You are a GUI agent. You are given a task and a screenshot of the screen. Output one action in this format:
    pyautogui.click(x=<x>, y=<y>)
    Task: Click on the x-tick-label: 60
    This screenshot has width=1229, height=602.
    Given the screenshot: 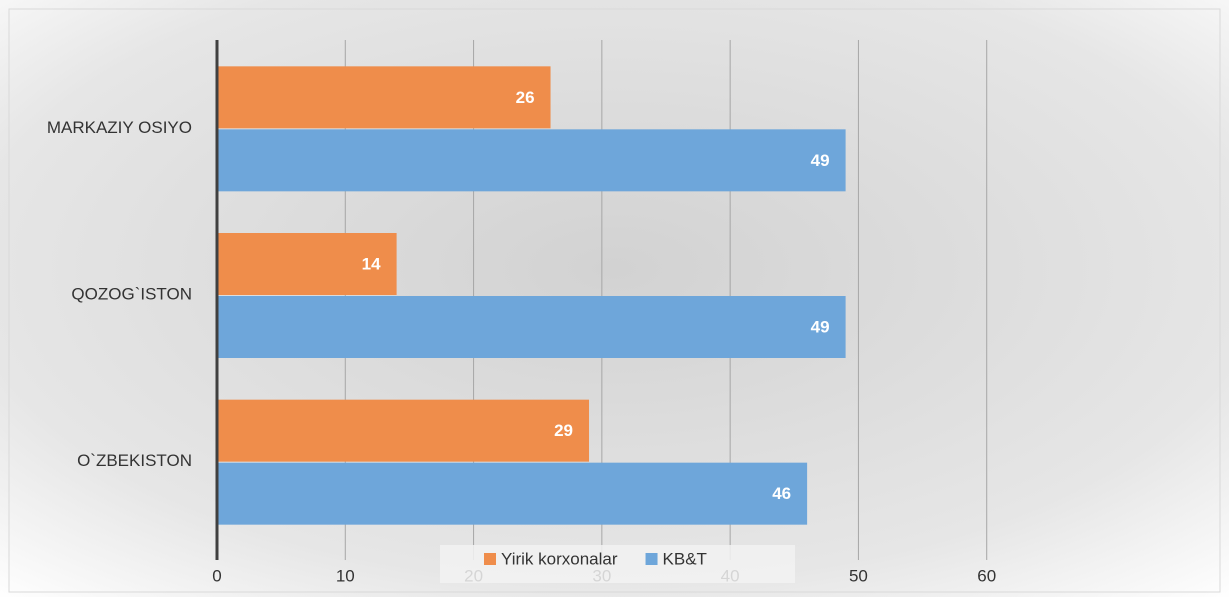 What is the action you would take?
    pyautogui.click(x=986, y=575)
    